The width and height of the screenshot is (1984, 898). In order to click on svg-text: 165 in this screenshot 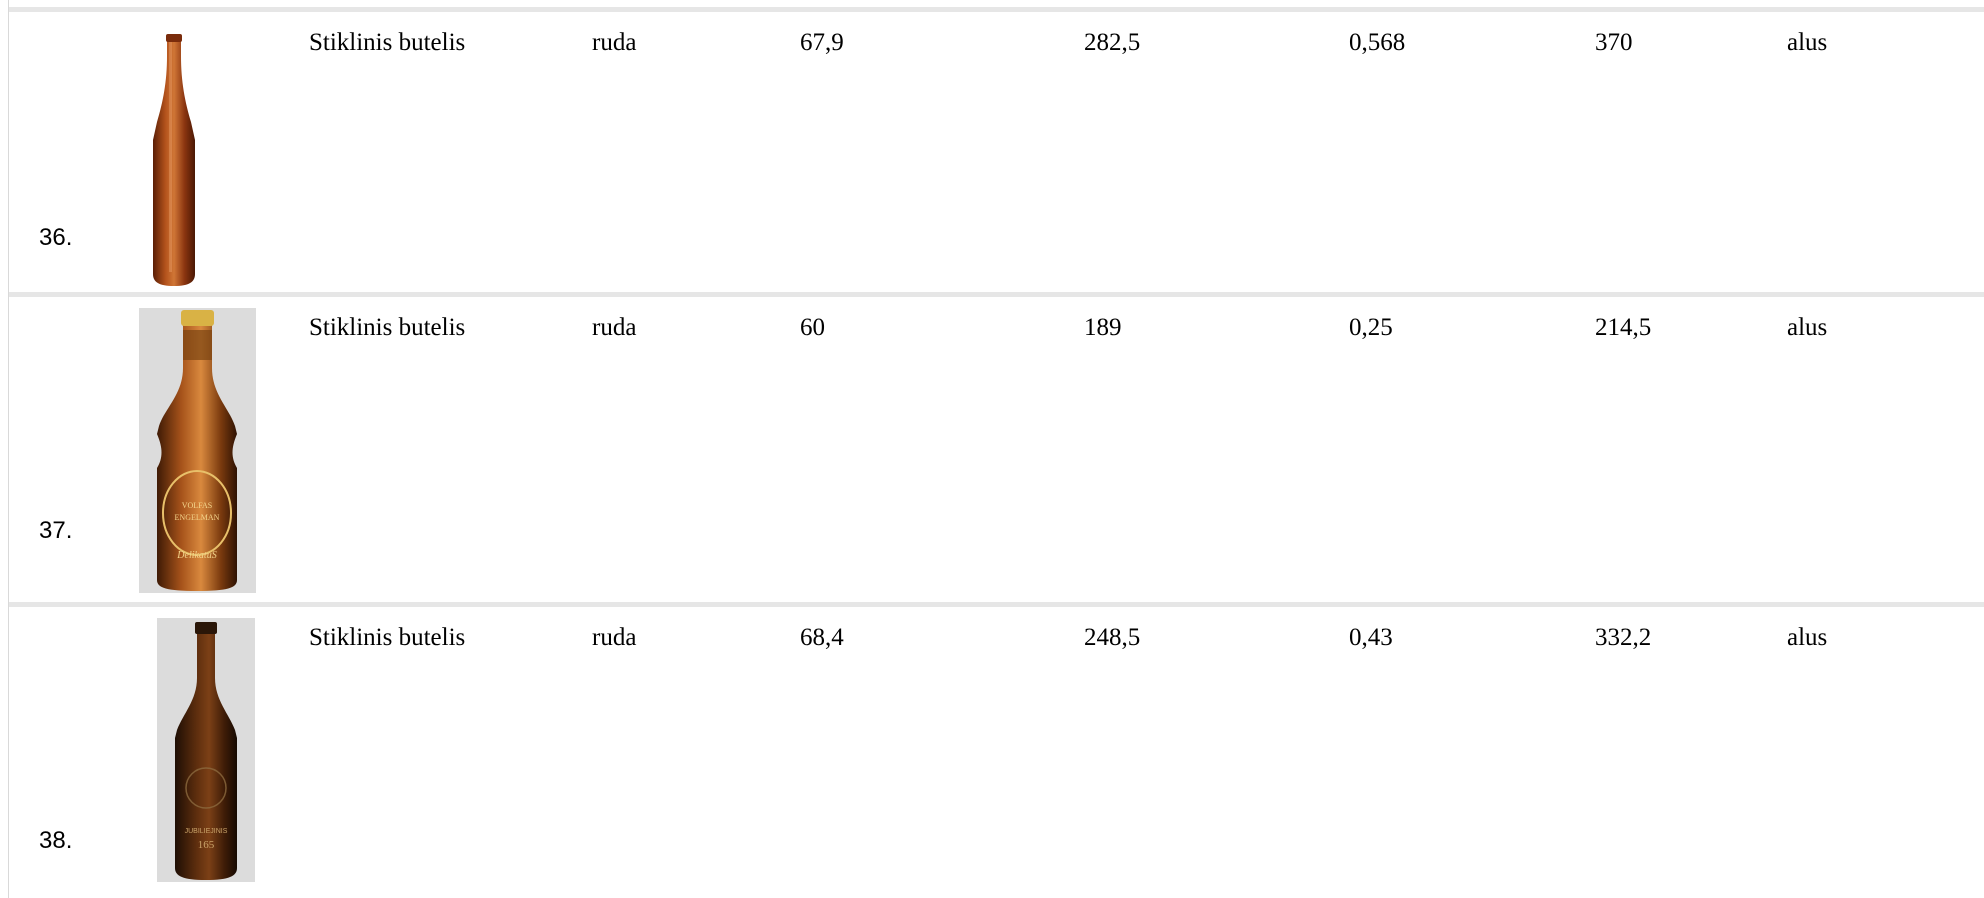, I will do `click(206, 845)`.